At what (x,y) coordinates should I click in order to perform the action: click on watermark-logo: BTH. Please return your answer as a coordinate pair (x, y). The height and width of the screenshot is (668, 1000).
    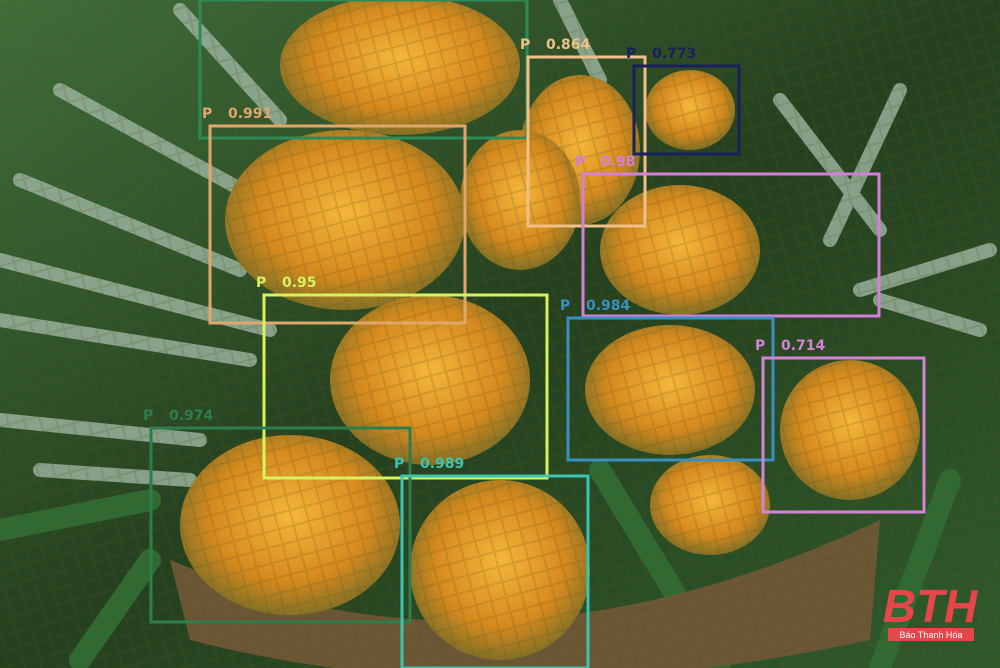
    Looking at the image, I should click on (930, 606).